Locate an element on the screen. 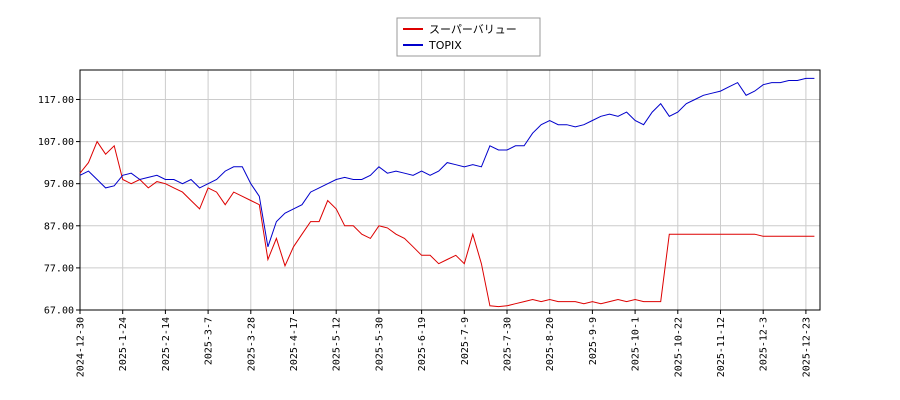  legend-box is located at coordinates (468, 37).